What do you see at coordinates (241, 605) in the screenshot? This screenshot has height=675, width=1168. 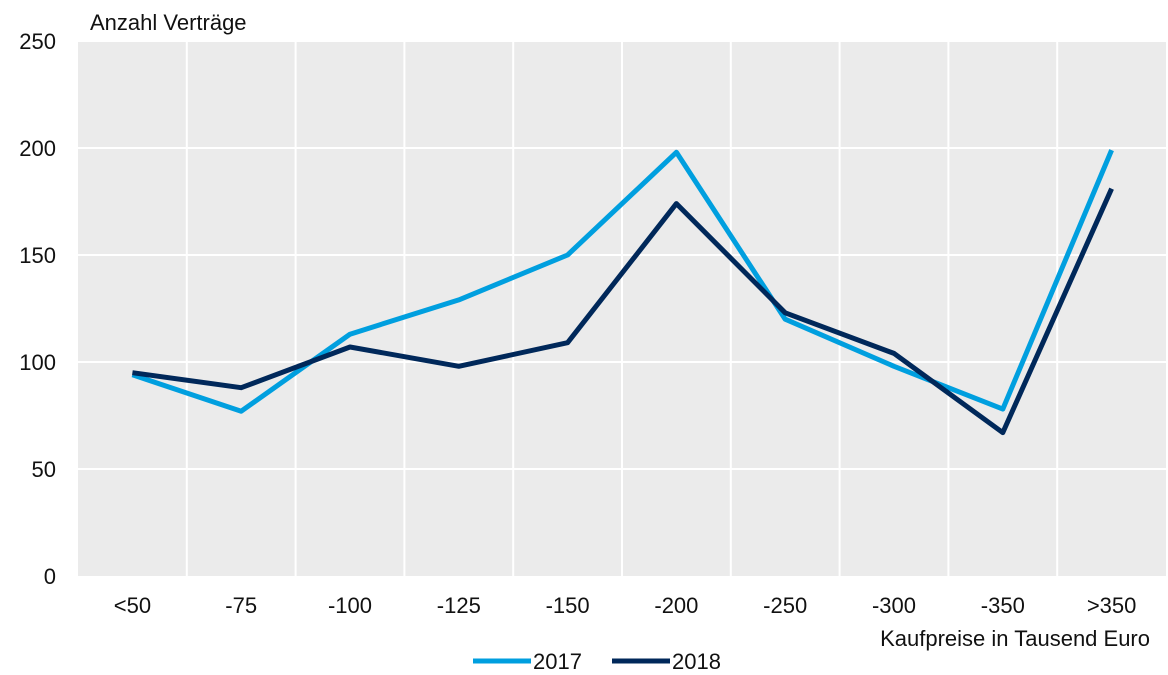 I see `x-tick-label: -75` at bounding box center [241, 605].